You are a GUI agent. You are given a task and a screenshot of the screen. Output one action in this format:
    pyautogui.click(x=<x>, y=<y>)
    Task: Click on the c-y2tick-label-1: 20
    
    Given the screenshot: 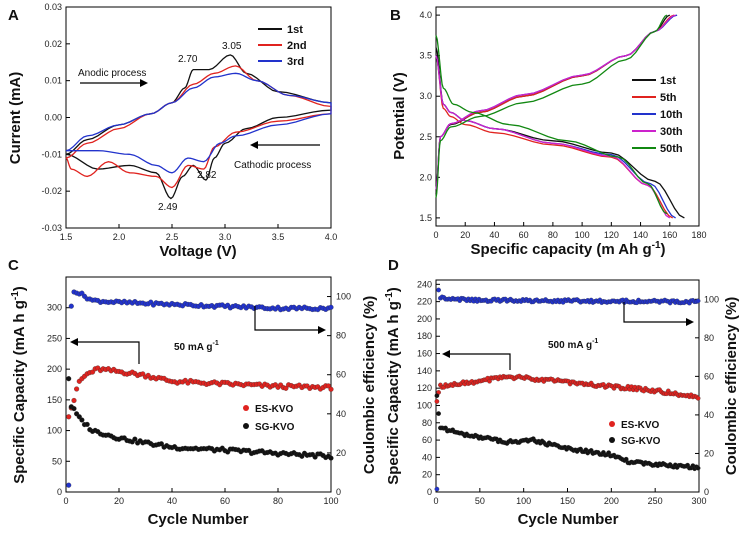 What is the action you would take?
    pyautogui.click(x=341, y=453)
    